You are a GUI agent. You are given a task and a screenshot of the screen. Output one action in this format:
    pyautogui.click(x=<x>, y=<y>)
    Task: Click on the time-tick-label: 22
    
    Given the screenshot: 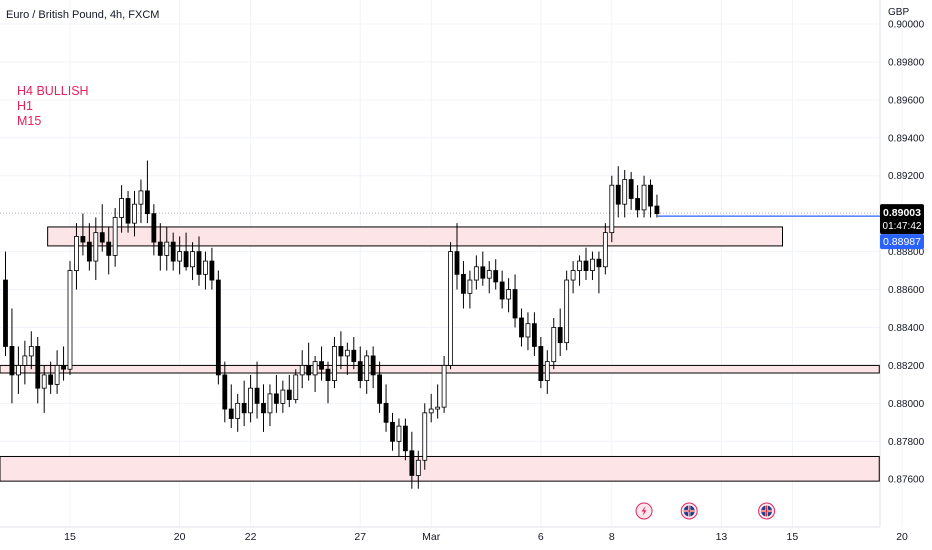 What is the action you would take?
    pyautogui.click(x=251, y=537)
    